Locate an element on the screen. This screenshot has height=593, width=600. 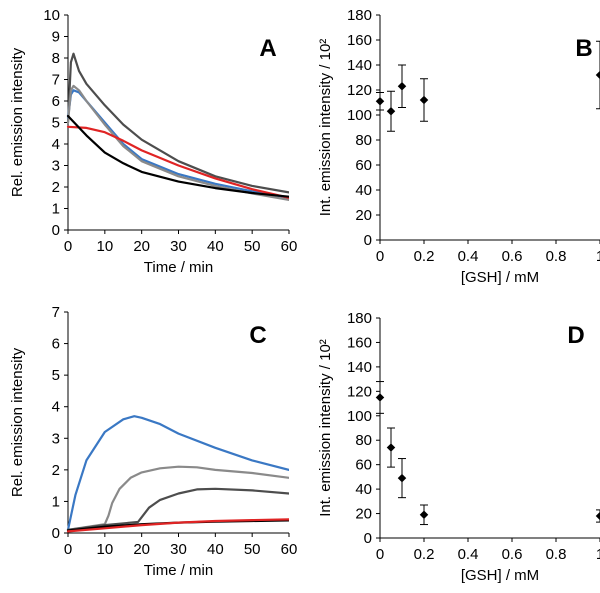
panel-label: C is located at coordinates (257, 335).